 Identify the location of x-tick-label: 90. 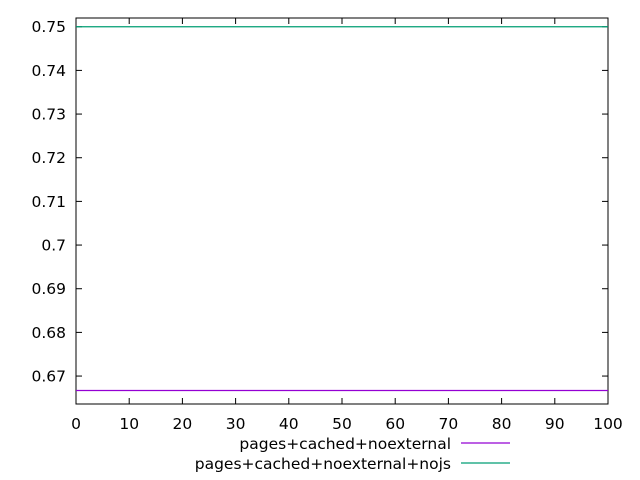
(555, 424).